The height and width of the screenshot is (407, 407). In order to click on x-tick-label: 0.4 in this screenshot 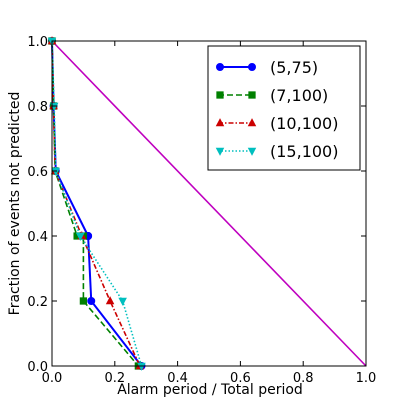, I will do `click(177, 378)`.